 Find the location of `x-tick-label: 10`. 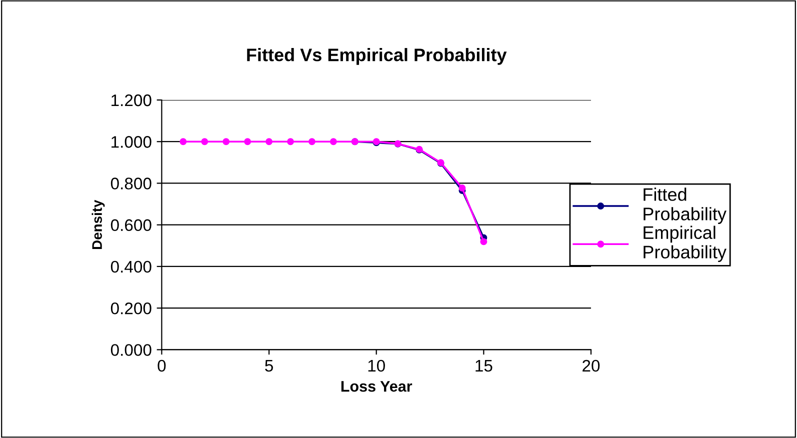

x-tick-label: 10 is located at coordinates (376, 366).